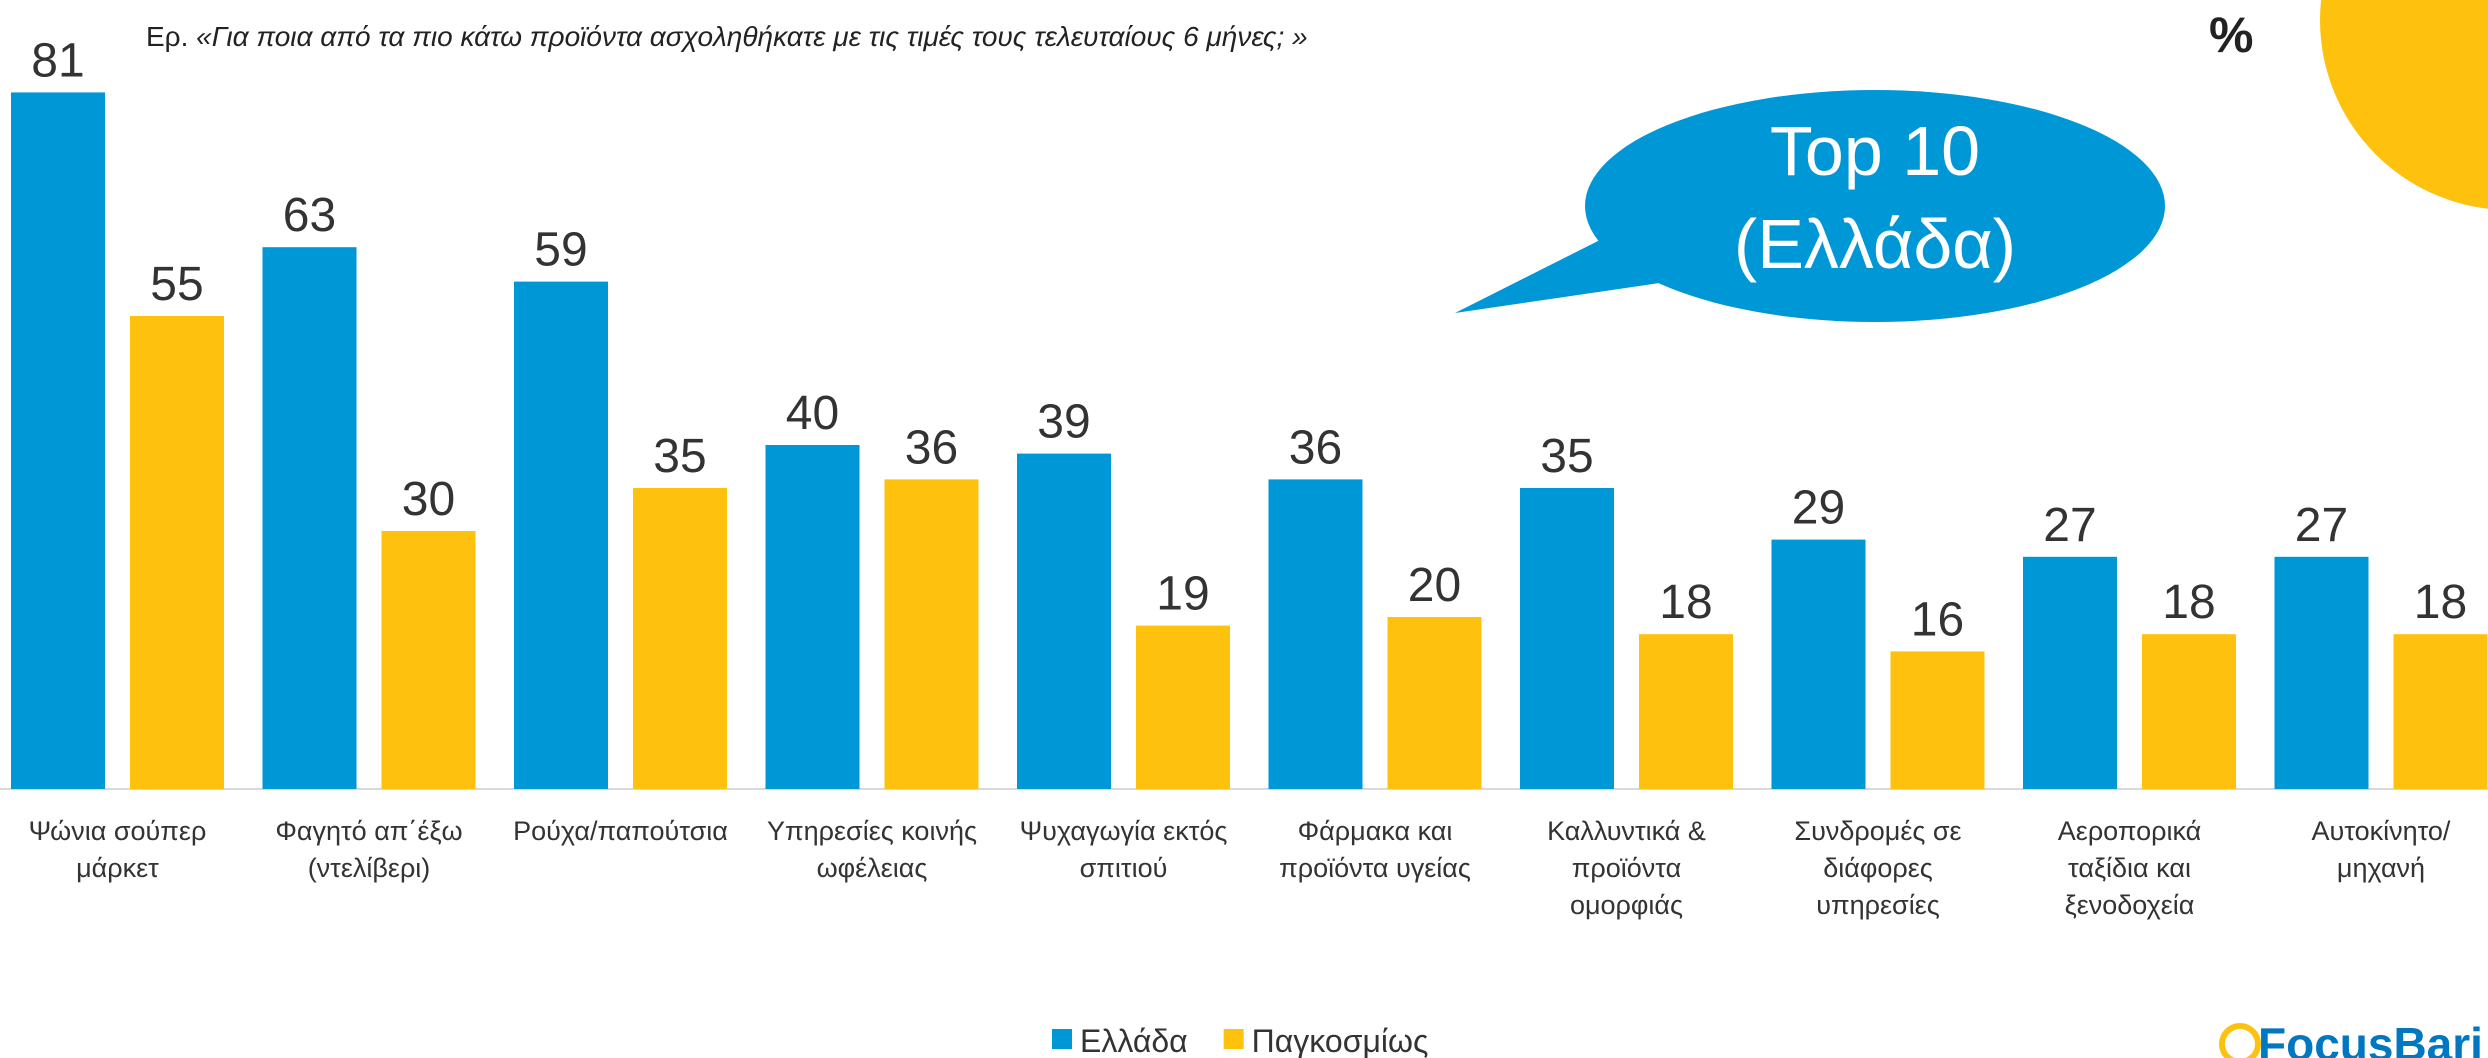 This screenshot has height=1058, width=2488. Describe the element at coordinates (872, 849) in the screenshot. I see `x-tick-label: Υπηρεσίες κοινής ωφέλειας` at that location.